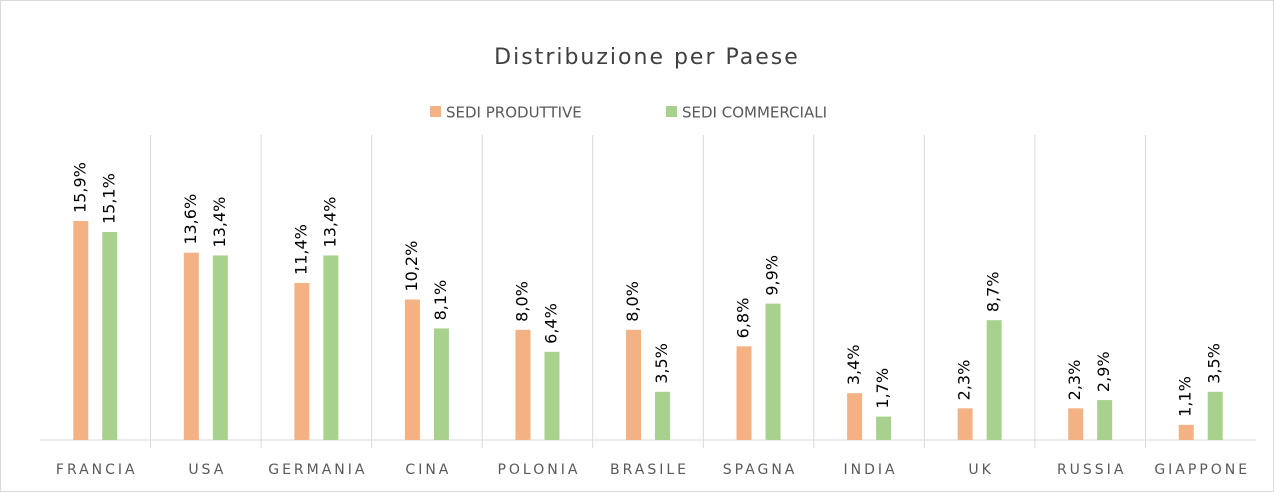 The image size is (1274, 492). I want to click on data-label: 15,9%, so click(79, 187).